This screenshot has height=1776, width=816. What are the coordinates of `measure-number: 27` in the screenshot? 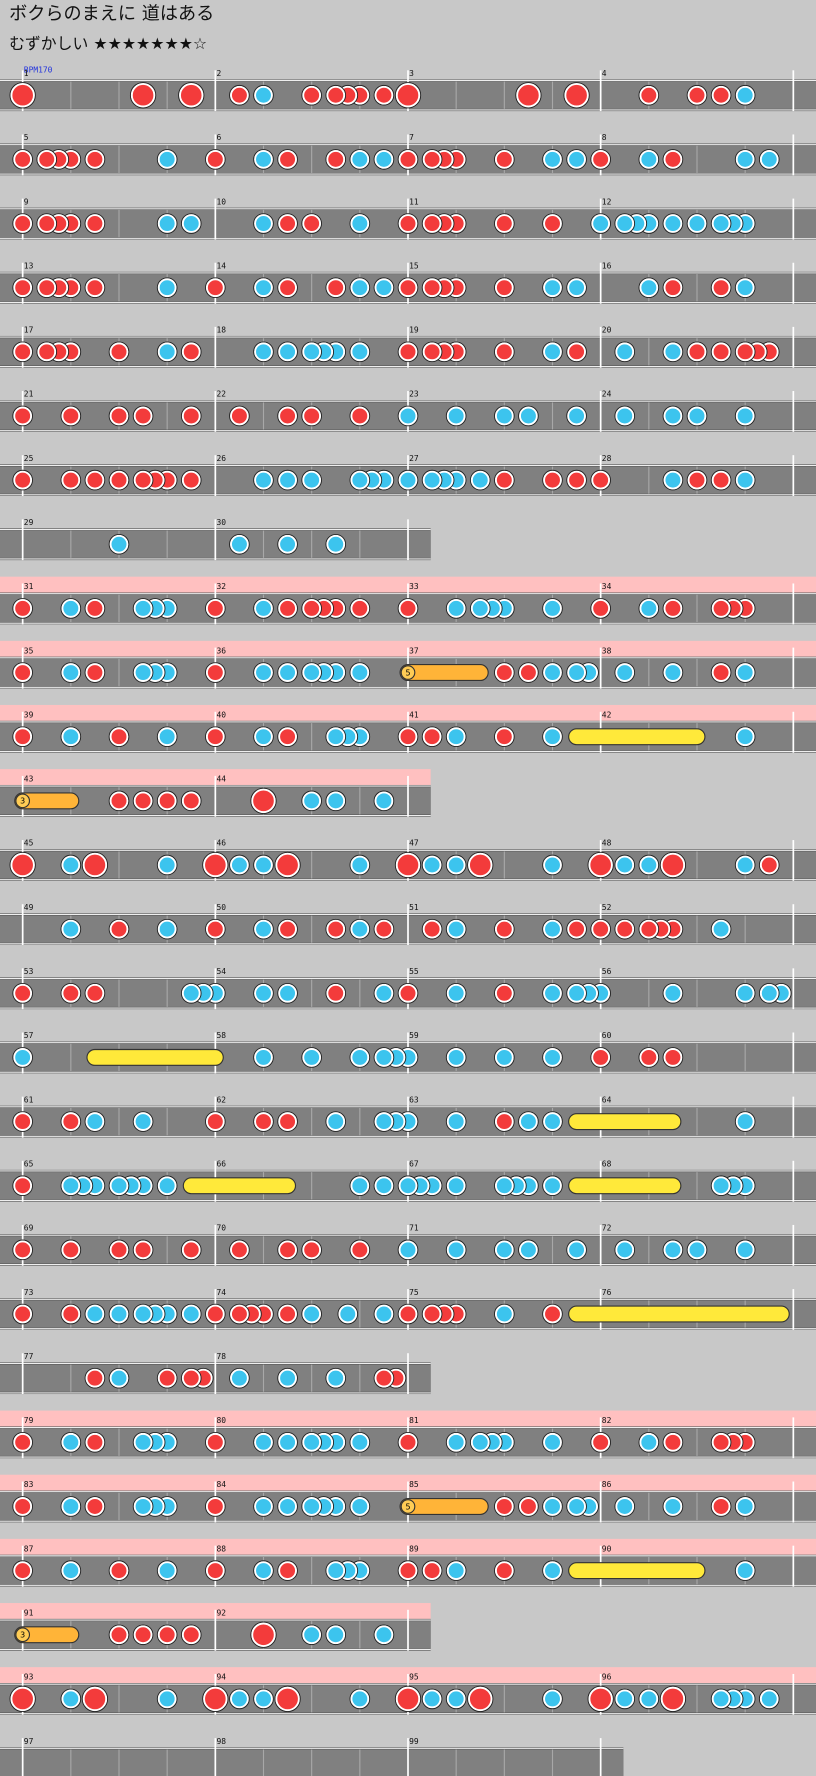 It's located at (414, 458).